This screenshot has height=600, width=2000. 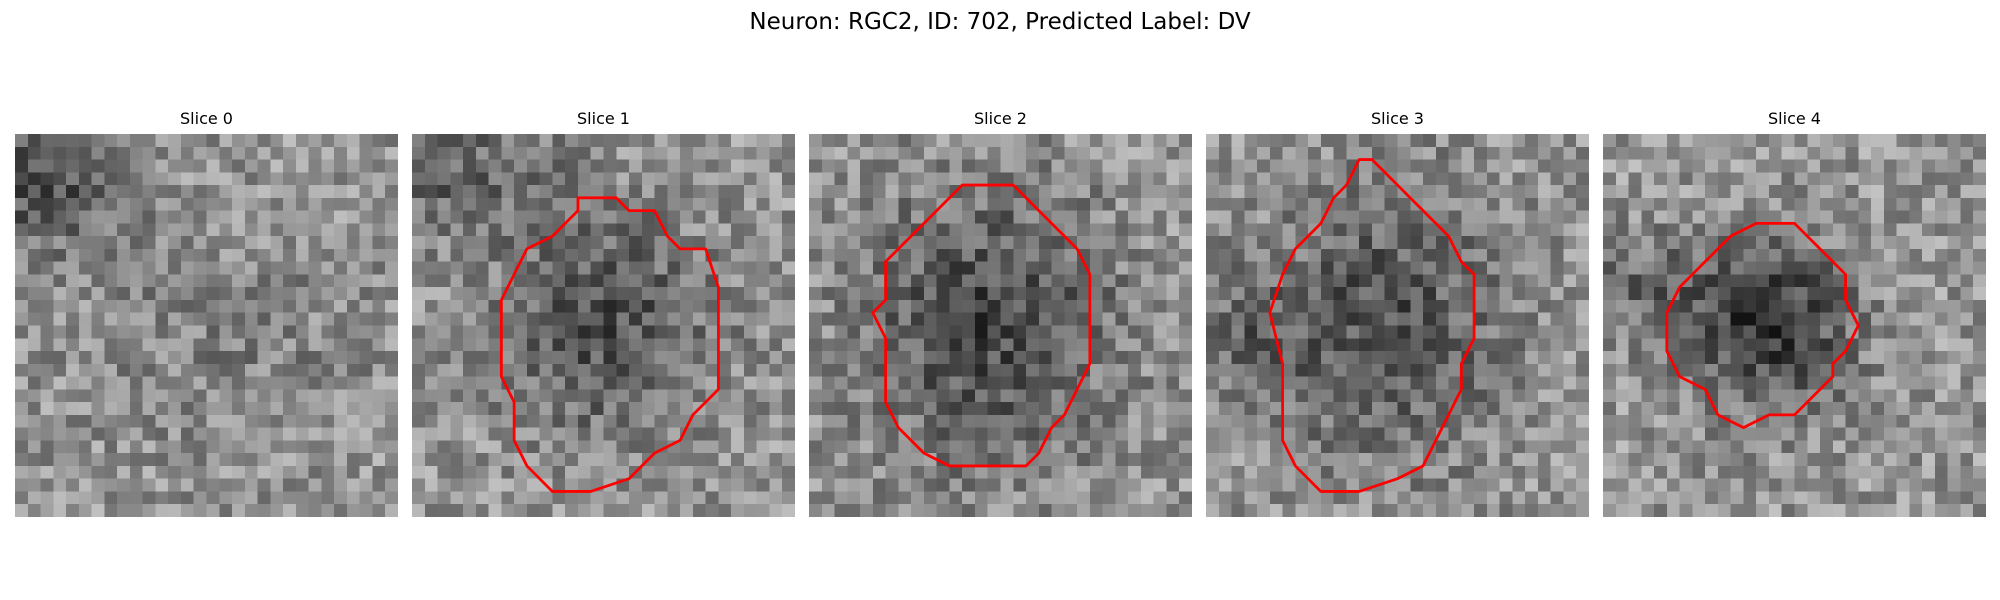 What do you see at coordinates (1397, 118) in the screenshot?
I see `panel-title-slice-3: Slice 3` at bounding box center [1397, 118].